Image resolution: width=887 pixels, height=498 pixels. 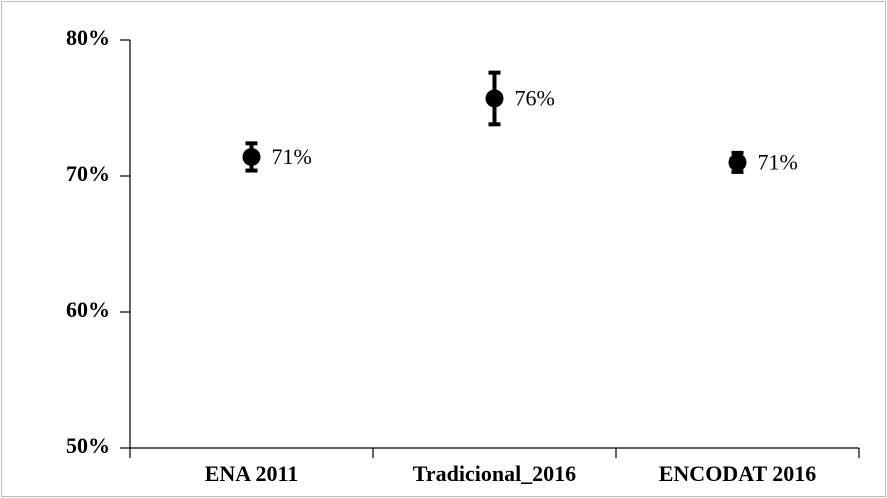 What do you see at coordinates (737, 473) in the screenshot?
I see `x-tick-label: ENCODAT 2016` at bounding box center [737, 473].